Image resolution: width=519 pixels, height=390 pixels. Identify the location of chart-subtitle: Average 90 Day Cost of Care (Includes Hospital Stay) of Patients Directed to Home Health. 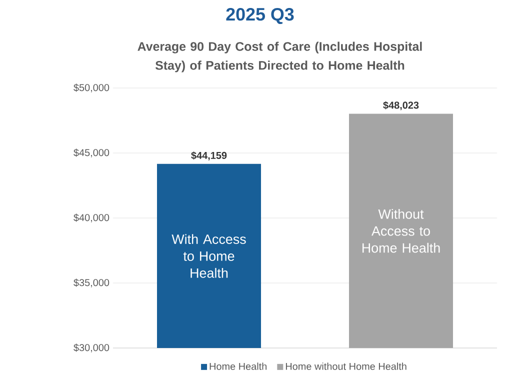
(280, 57).